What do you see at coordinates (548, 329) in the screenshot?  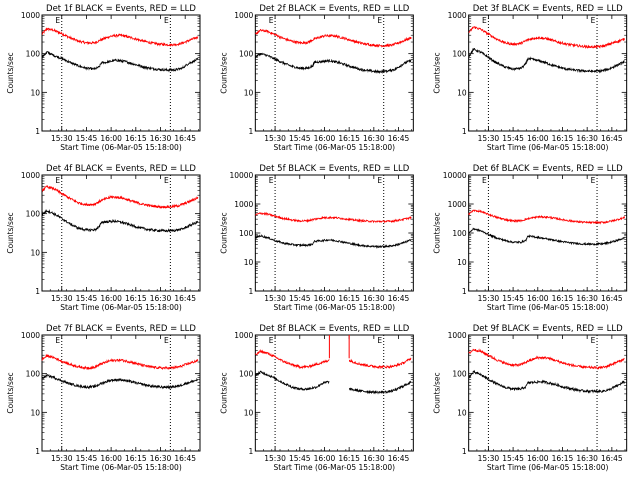 I see `chart-title: Det 9f BLACK = Events, RED = LLD` at bounding box center [548, 329].